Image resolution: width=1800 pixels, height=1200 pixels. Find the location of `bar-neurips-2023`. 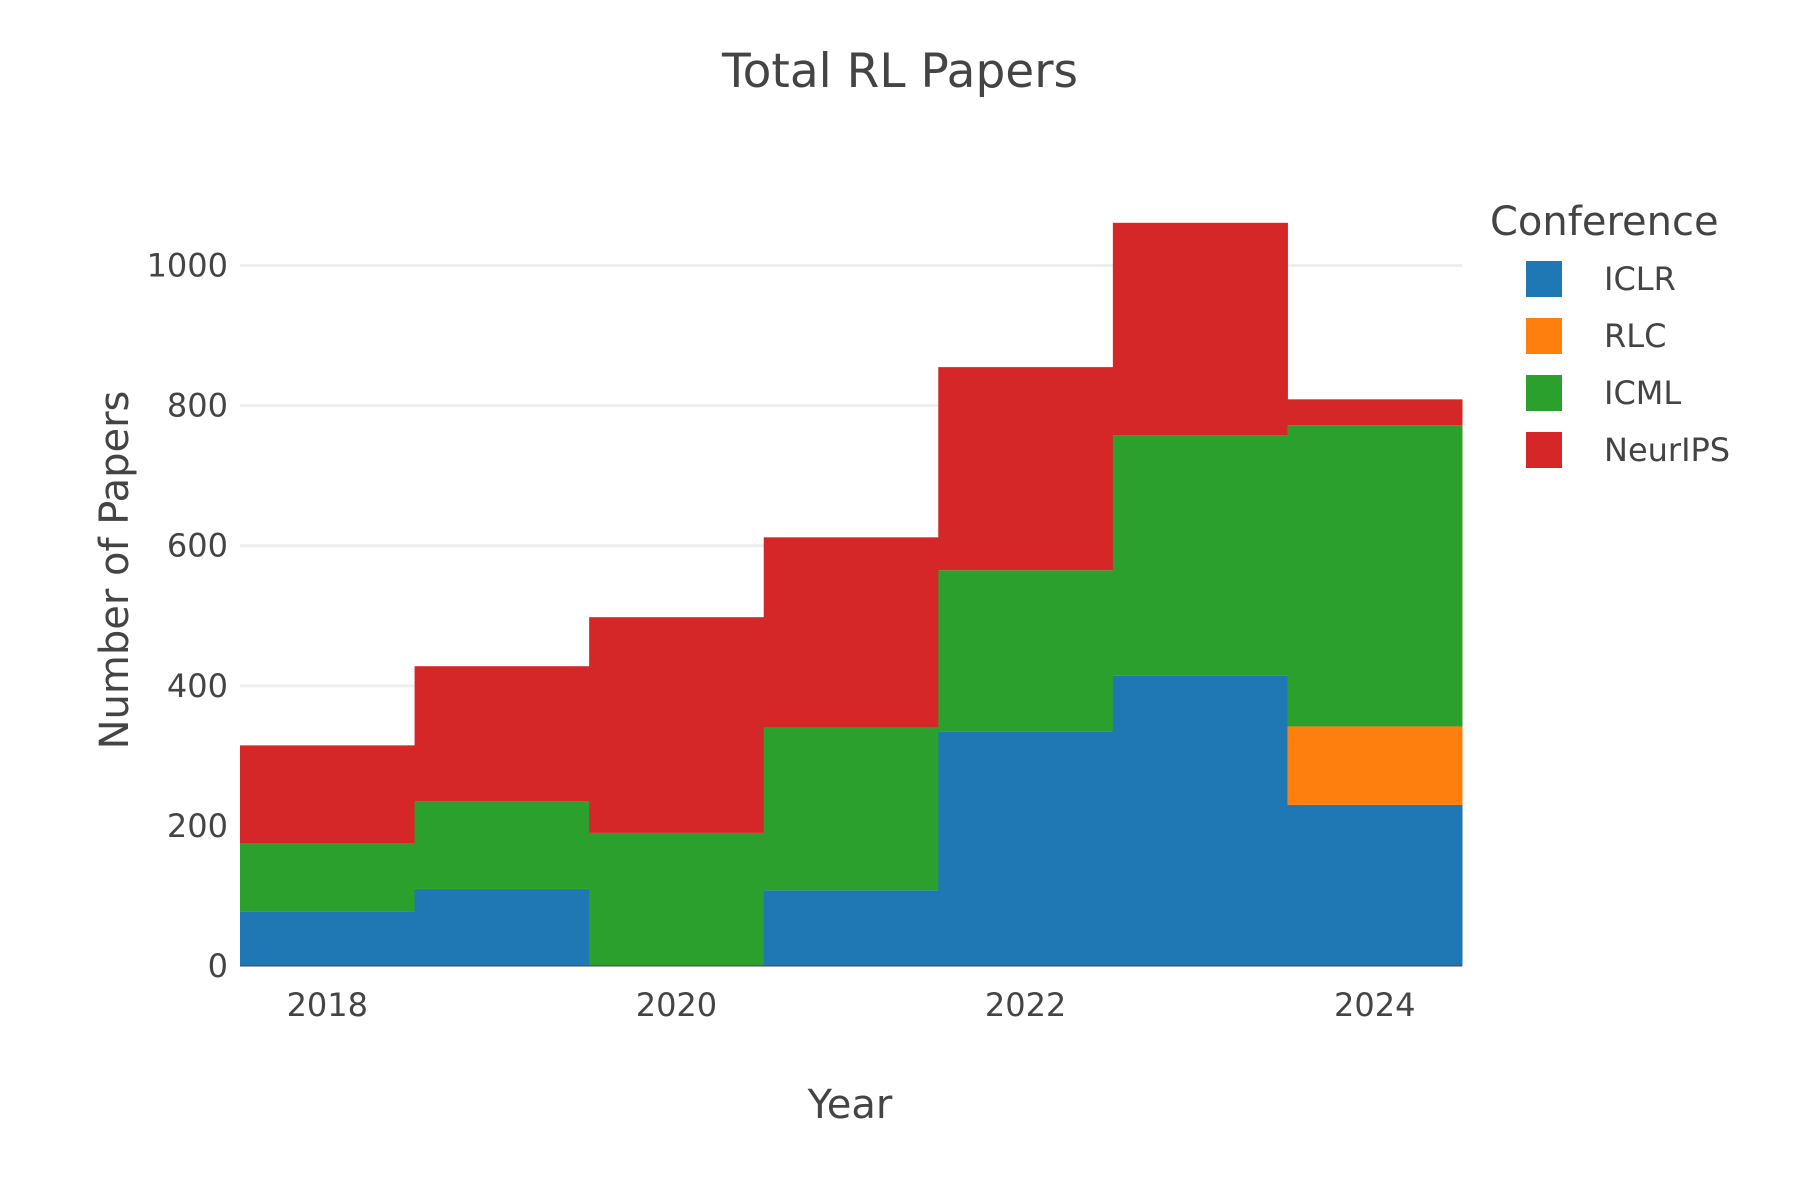

bar-neurips-2023 is located at coordinates (1200, 329).